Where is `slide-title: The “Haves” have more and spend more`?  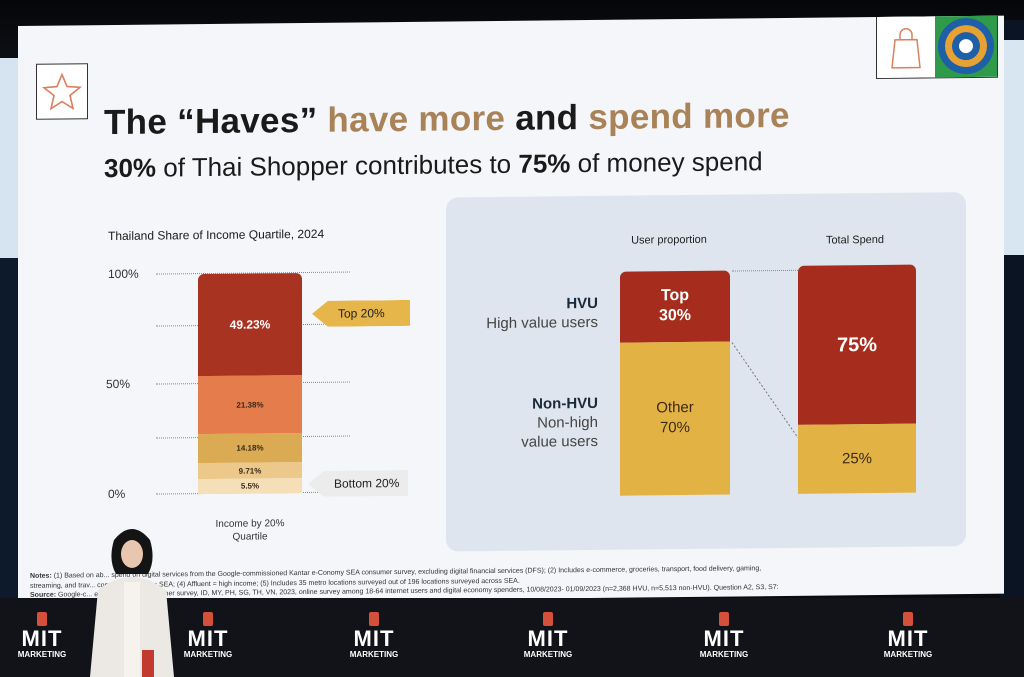
slide-title: The “Haves” have more and spend more is located at coordinates (447, 119).